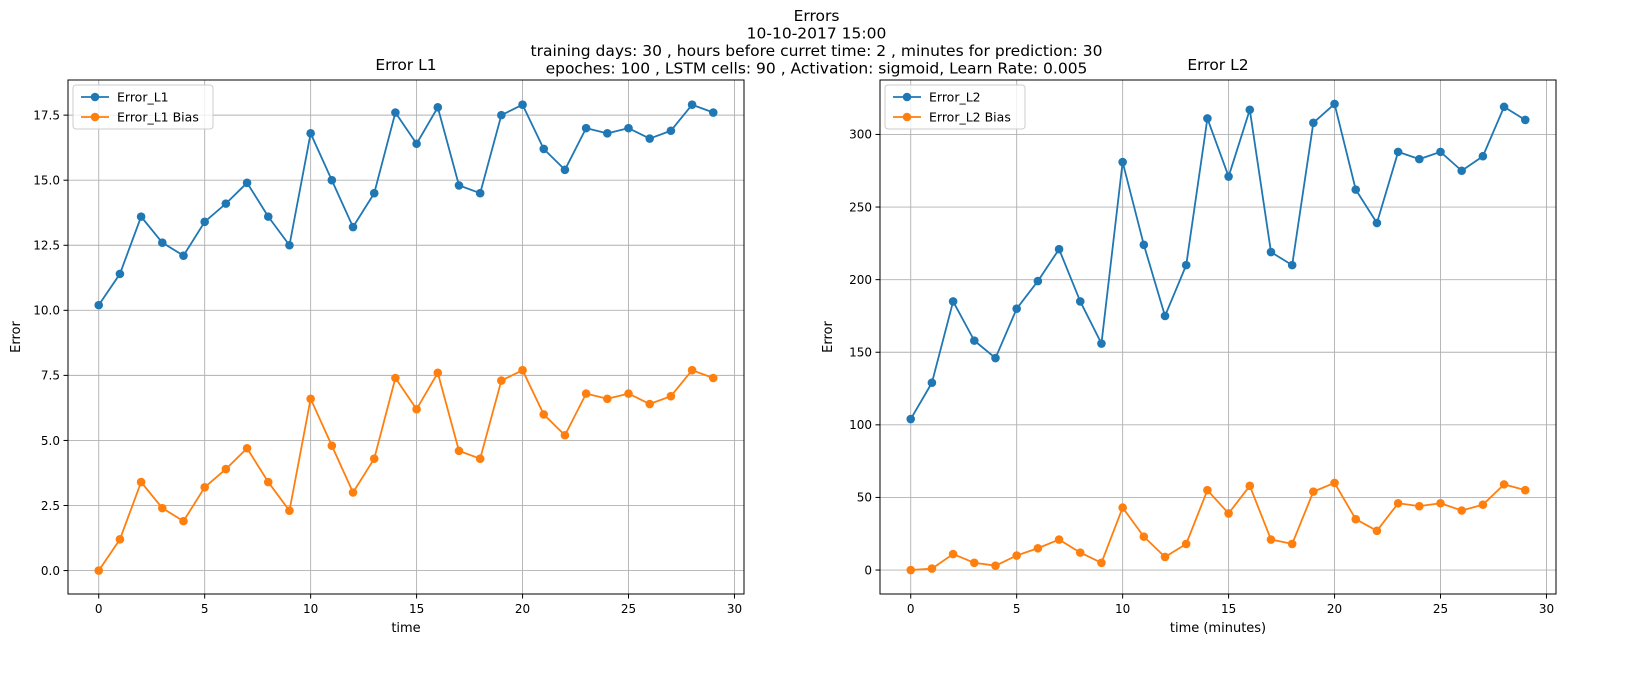  I want to click on error-l2-xtick-label-0: 0, so click(911, 609).